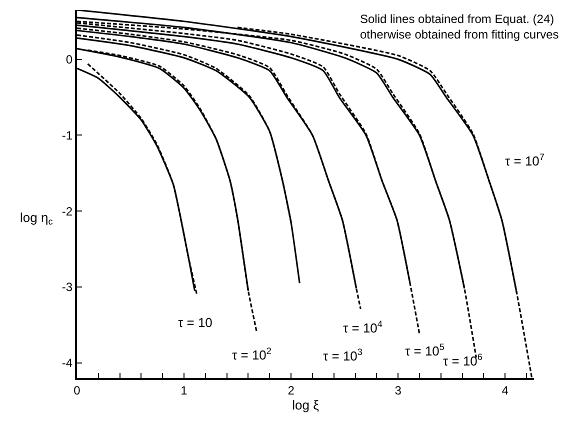  What do you see at coordinates (67, 211) in the screenshot?
I see `y-tick-label: -2` at bounding box center [67, 211].